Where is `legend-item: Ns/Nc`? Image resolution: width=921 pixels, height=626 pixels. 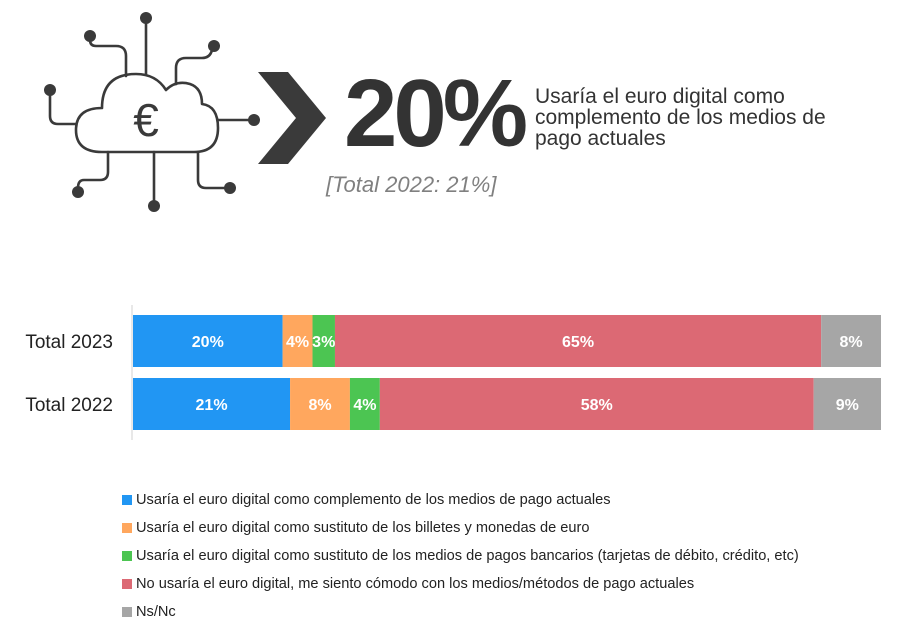
legend-item: Ns/Nc is located at coordinates (460, 612).